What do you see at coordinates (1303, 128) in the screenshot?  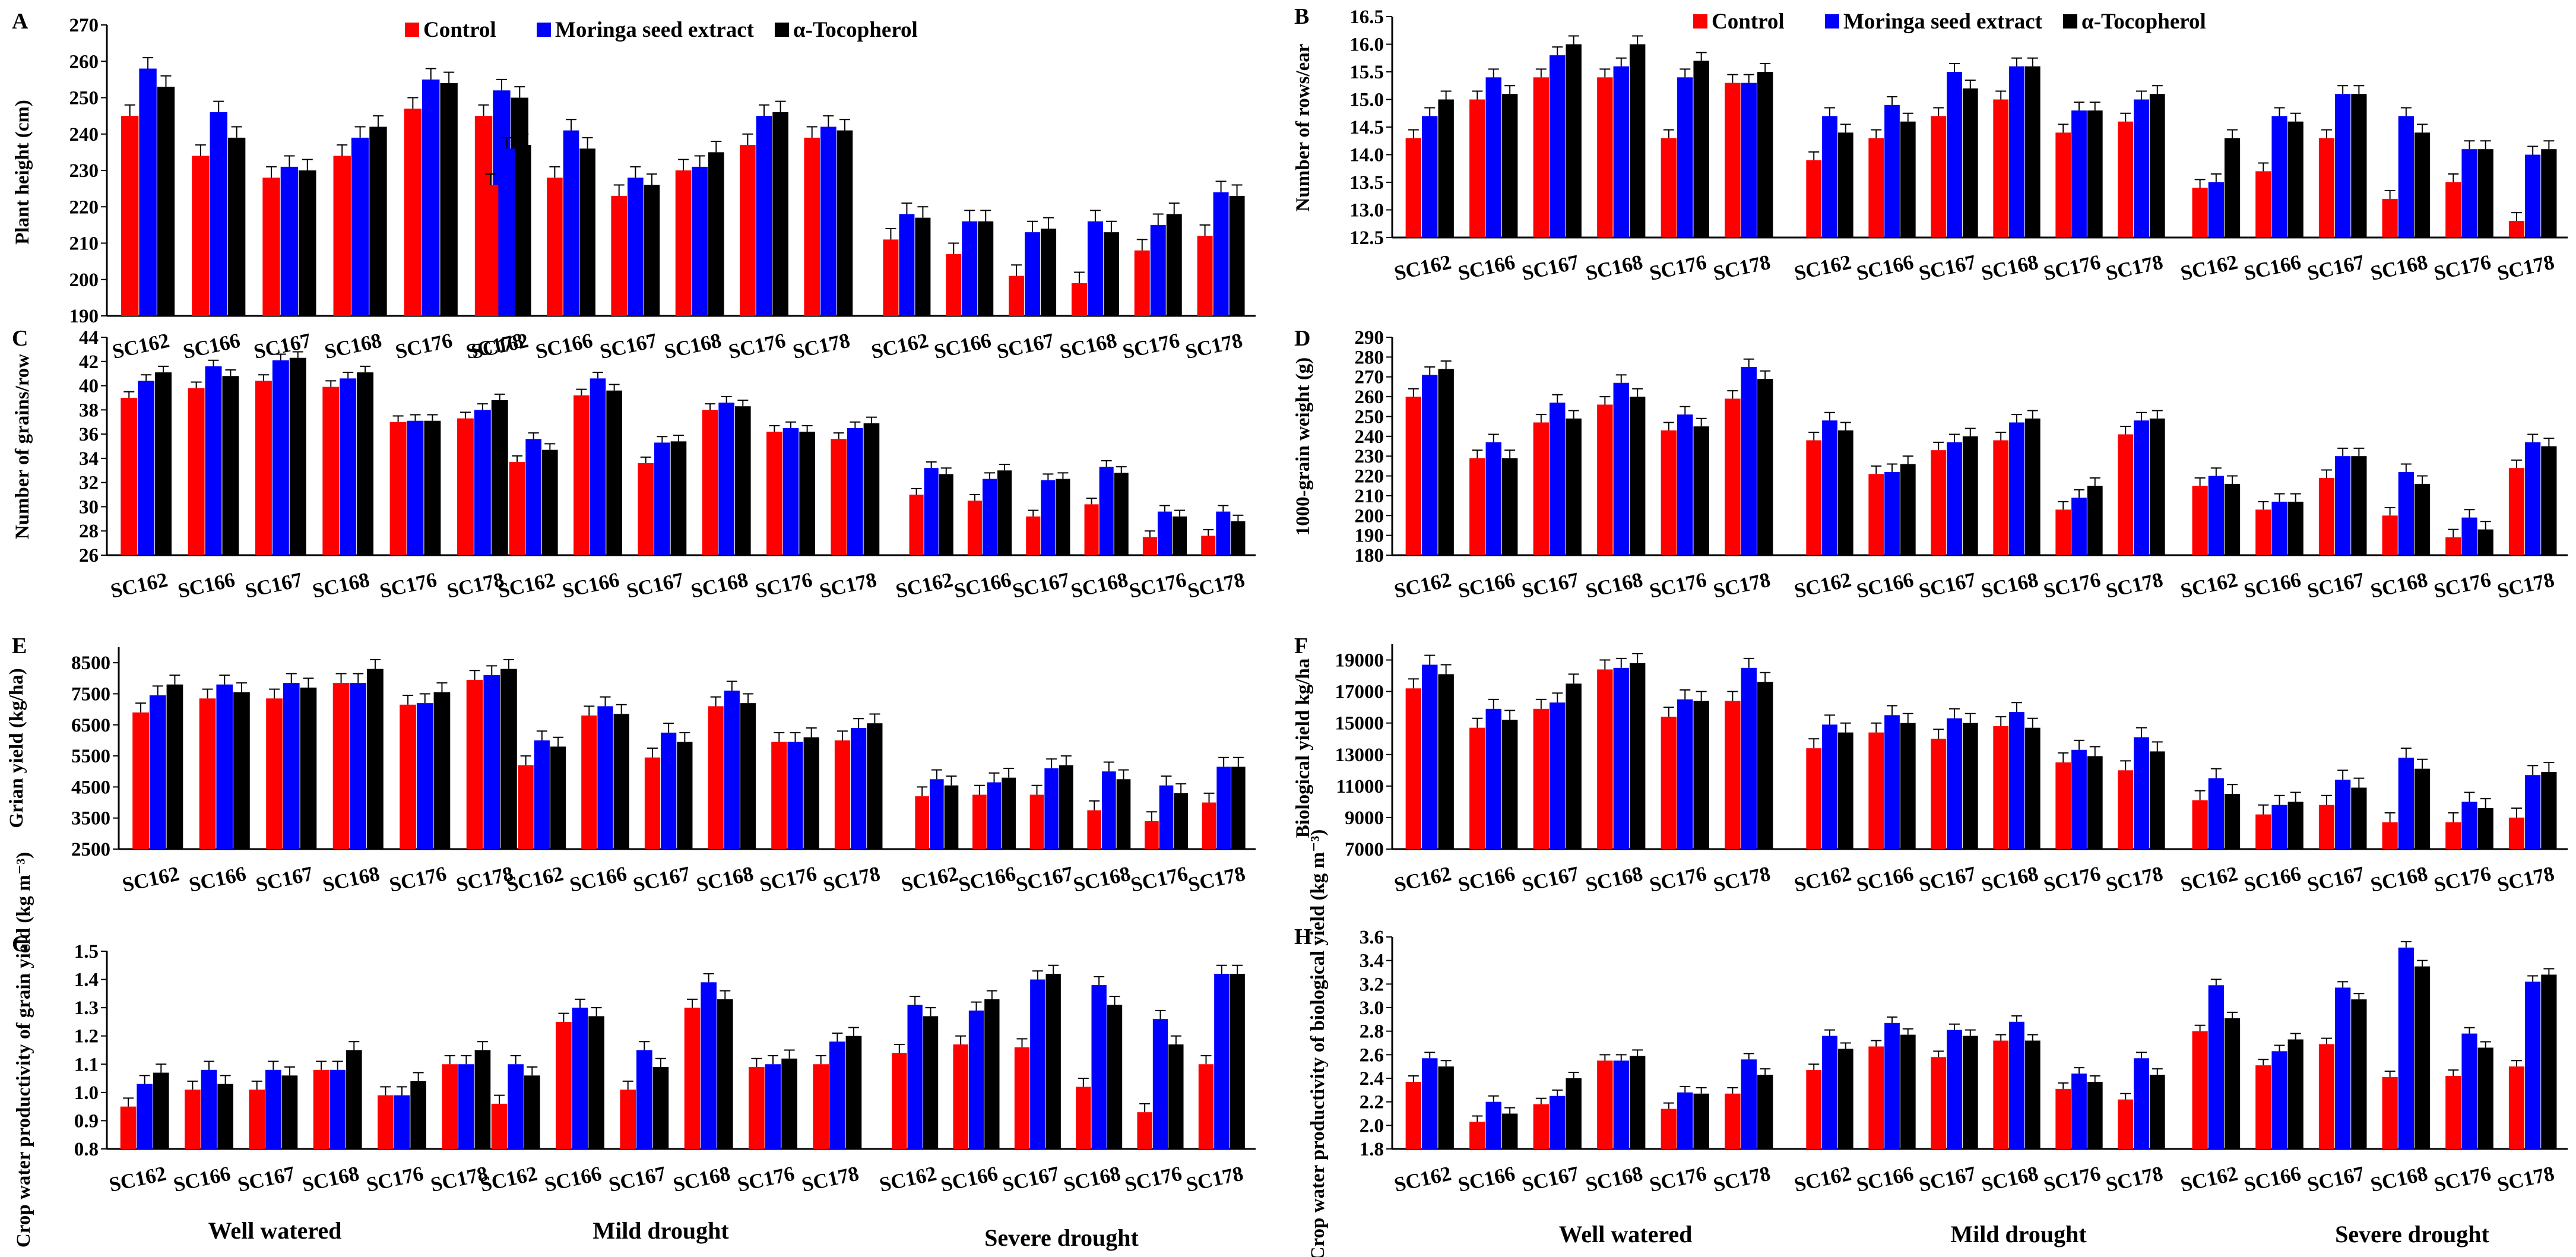 I see `y-axis-title: Number of rows/ear` at bounding box center [1303, 128].